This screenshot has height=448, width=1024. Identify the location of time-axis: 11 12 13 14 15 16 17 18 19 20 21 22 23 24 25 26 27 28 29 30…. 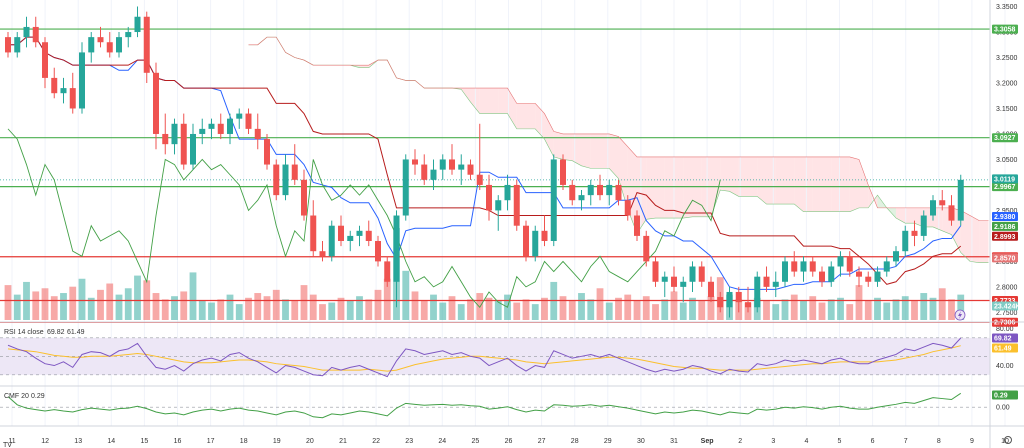
(510, 441).